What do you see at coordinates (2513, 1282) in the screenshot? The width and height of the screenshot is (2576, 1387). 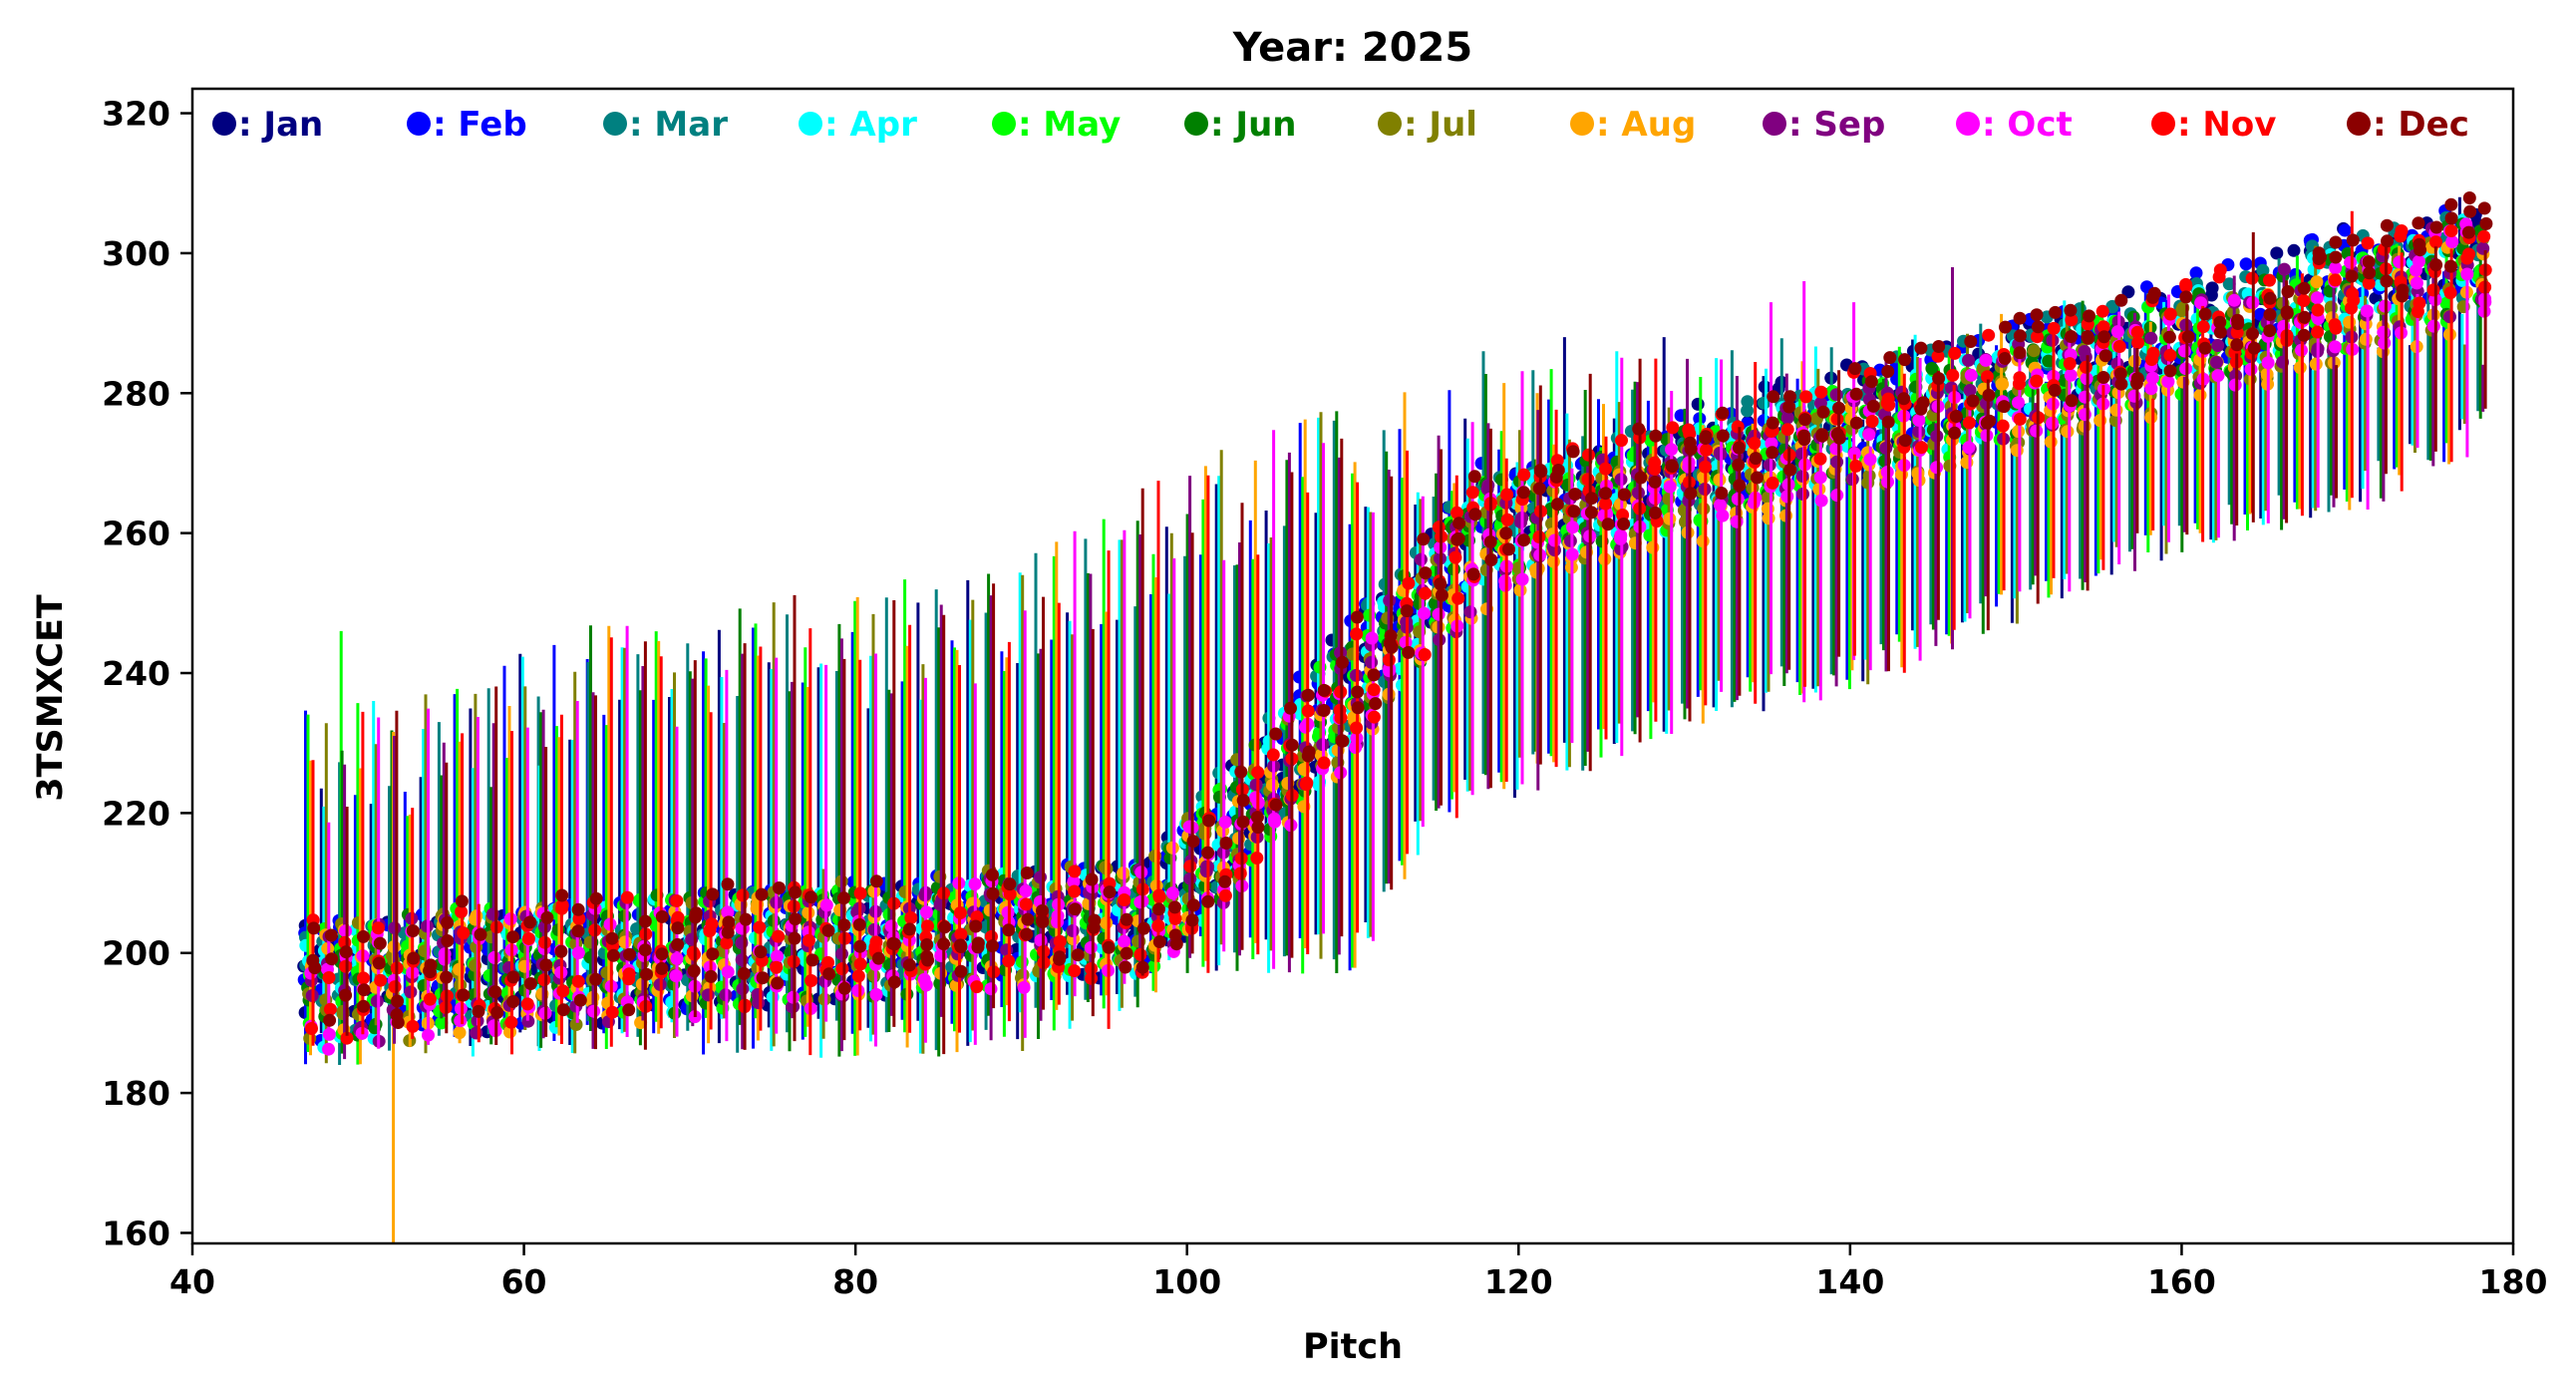 I see `x-tick-label: 180` at bounding box center [2513, 1282].